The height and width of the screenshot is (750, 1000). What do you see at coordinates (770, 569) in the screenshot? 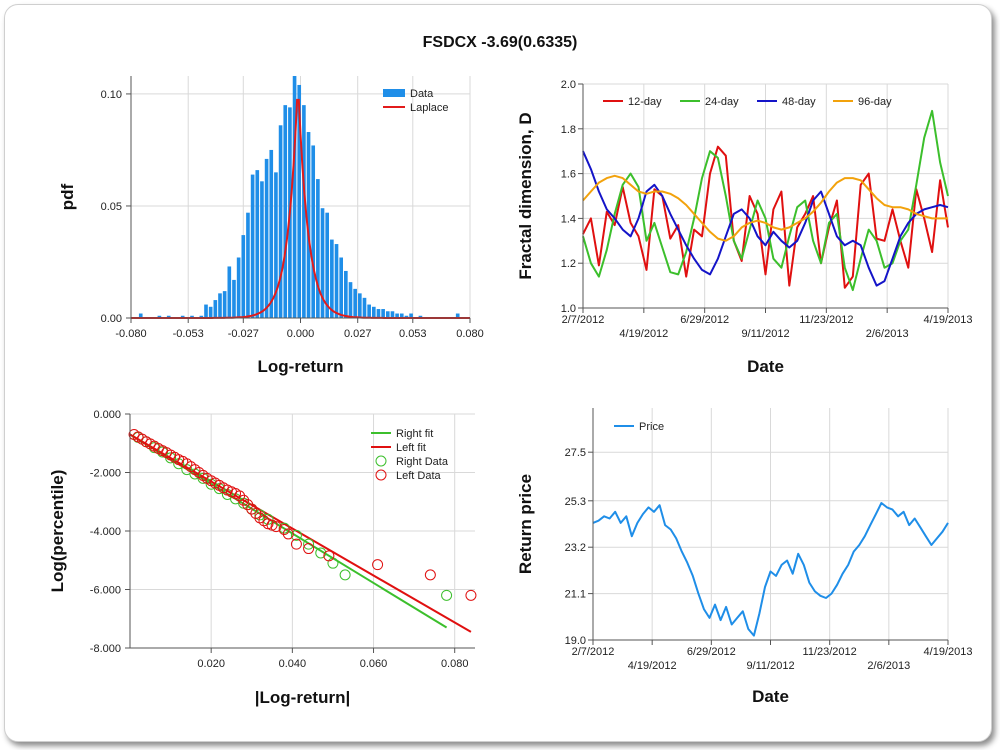
I see `series-line-Price` at bounding box center [770, 569].